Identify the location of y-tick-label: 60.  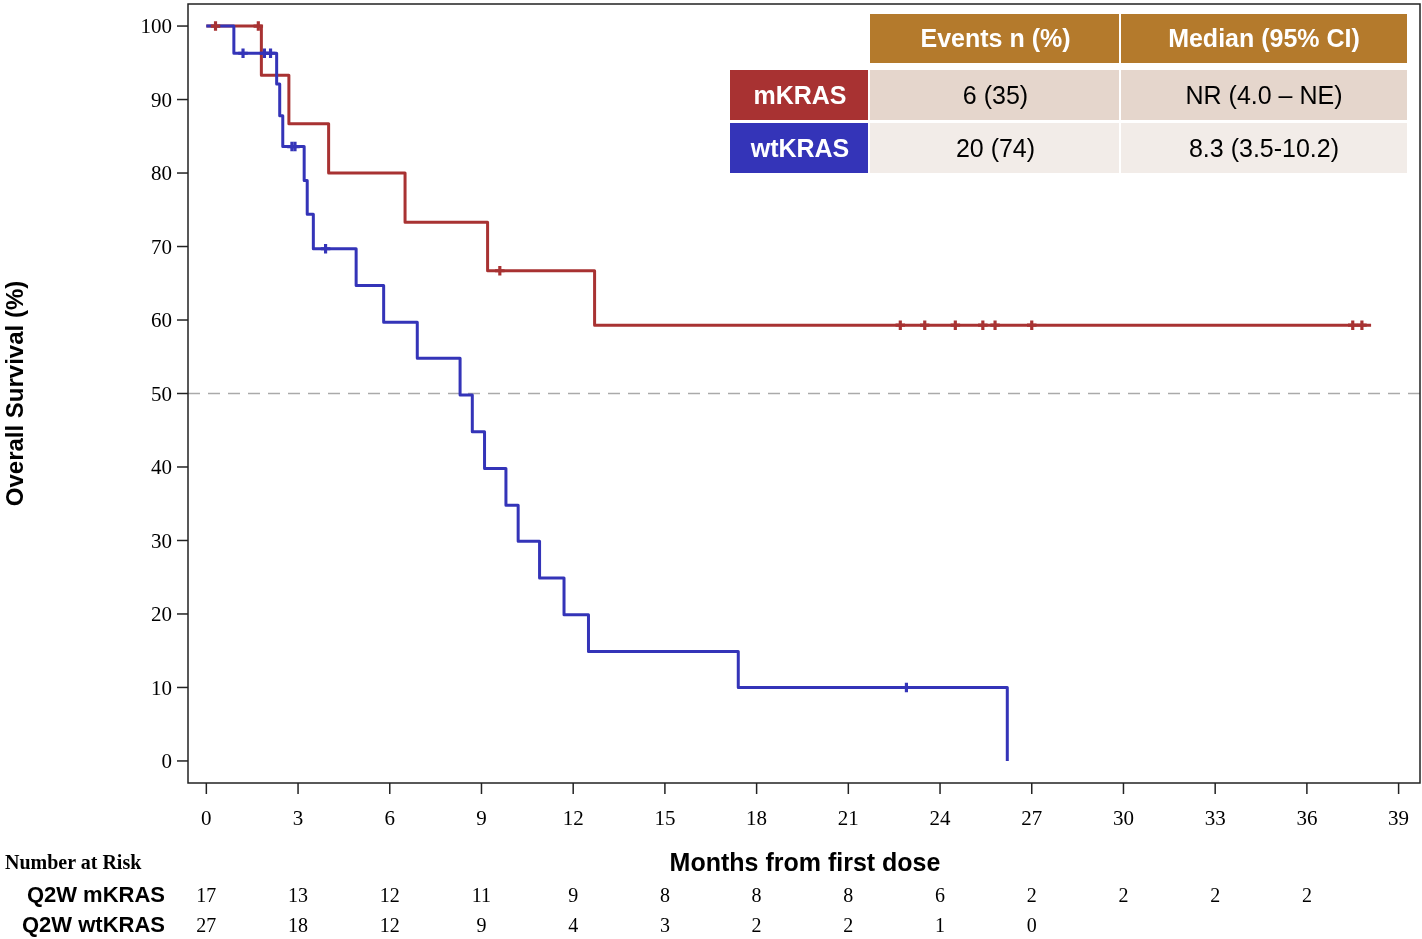
(161, 320).